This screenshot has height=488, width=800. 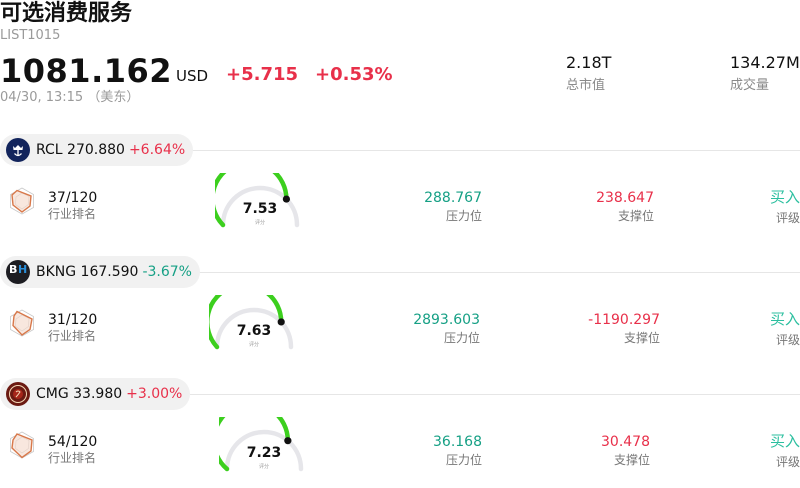 I want to click on stock-pill: CMG 33.980 +3.00%, so click(x=95, y=394).